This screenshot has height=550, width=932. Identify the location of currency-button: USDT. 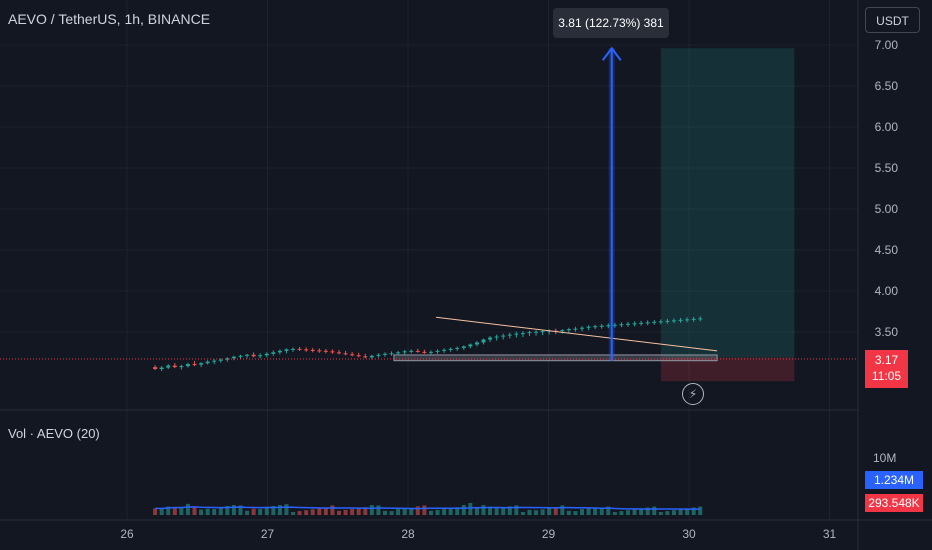
(892, 20).